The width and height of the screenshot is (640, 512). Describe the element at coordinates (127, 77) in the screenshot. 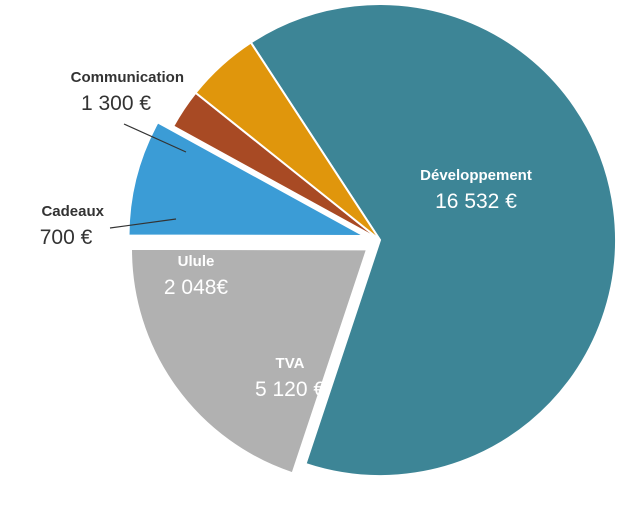

I see `slice-label-communication: Communication` at that location.